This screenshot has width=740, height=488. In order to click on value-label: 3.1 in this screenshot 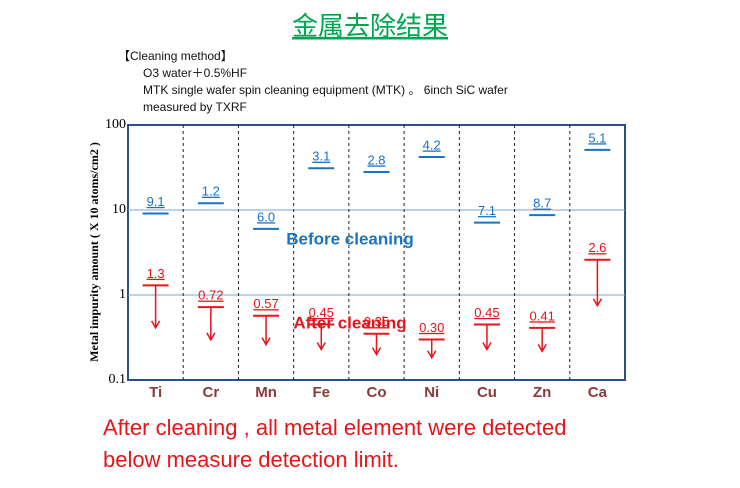, I will do `click(321, 156)`.